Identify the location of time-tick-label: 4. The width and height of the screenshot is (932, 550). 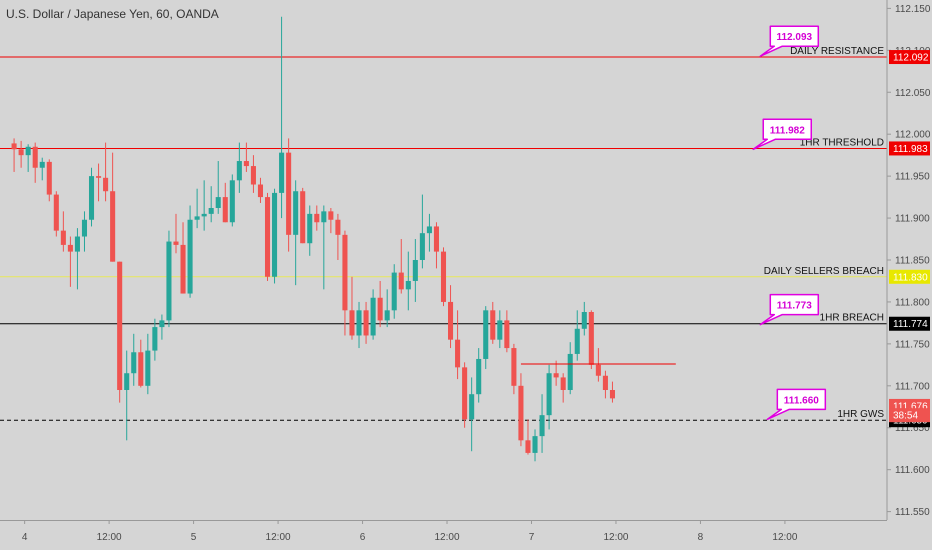
(25, 537).